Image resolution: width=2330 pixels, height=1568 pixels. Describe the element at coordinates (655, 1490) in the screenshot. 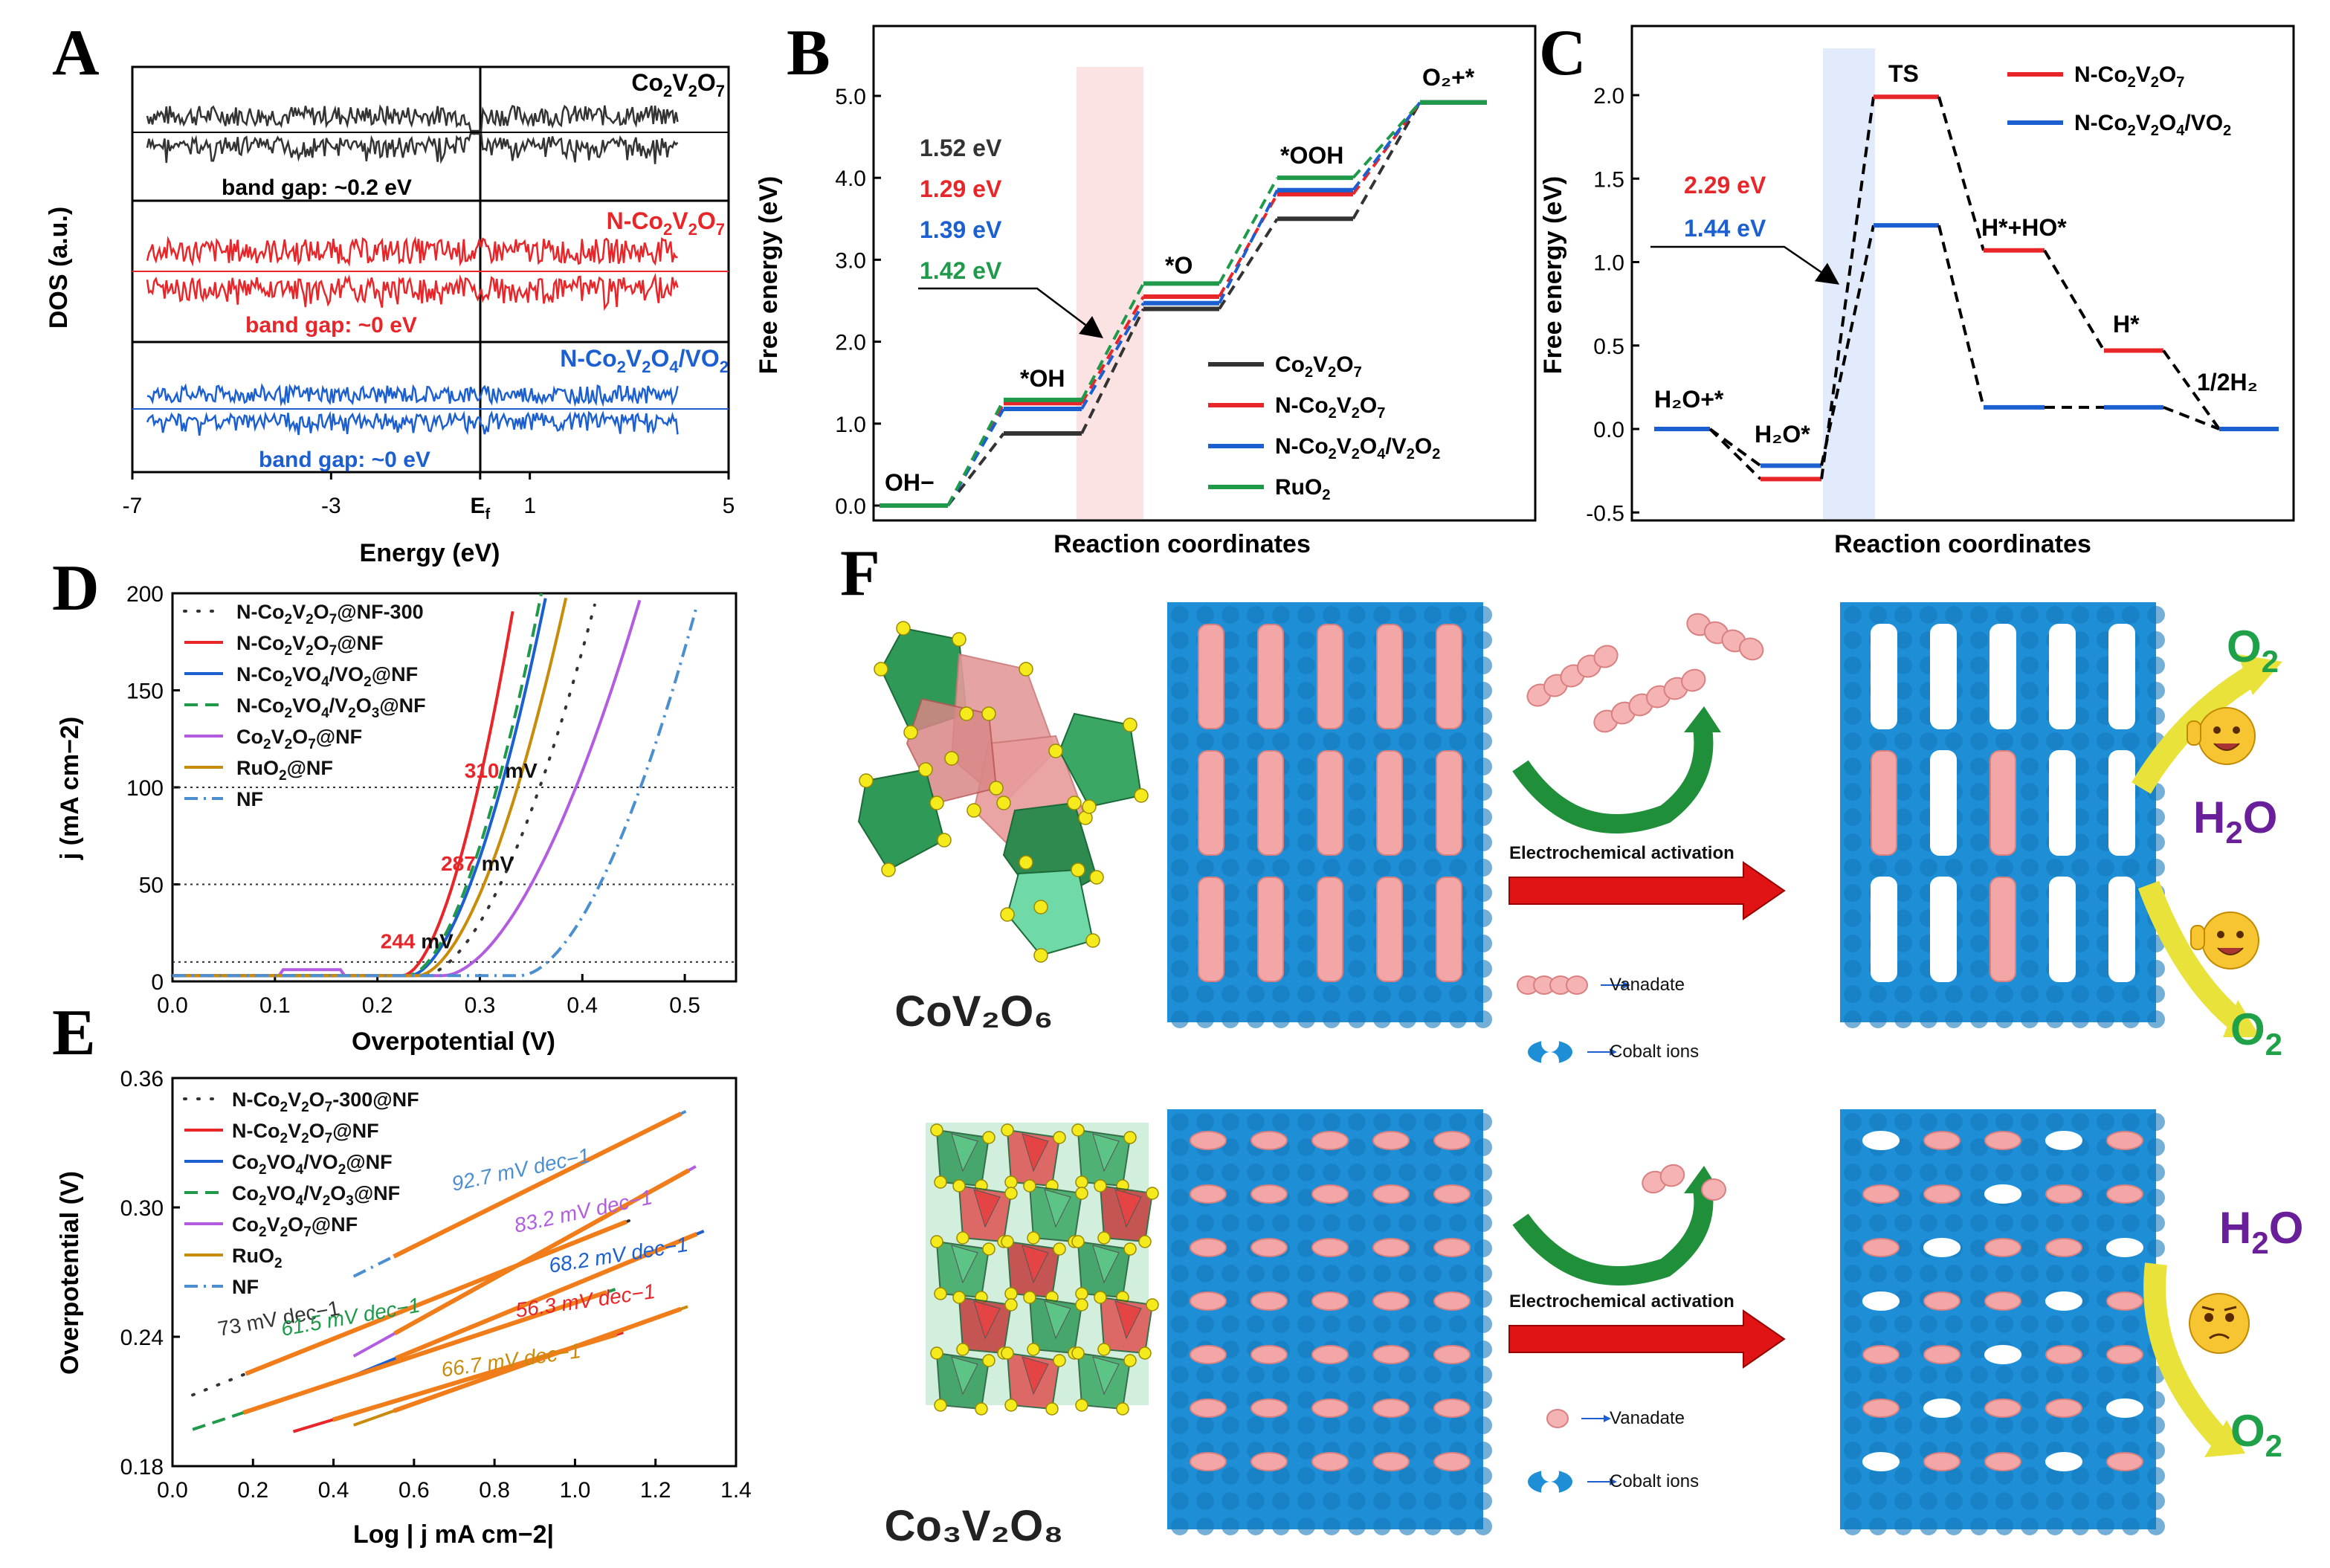

I see `e-x-tick-label: 1.2` at that location.